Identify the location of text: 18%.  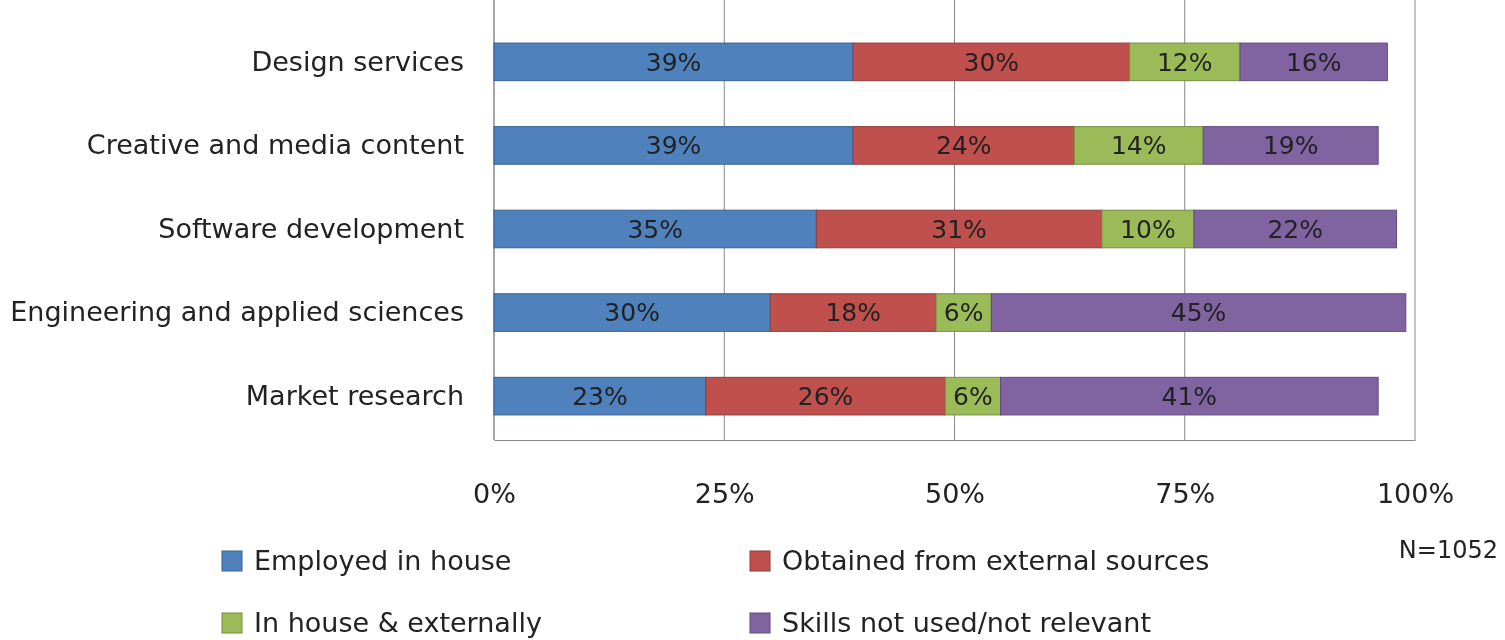
(853, 313).